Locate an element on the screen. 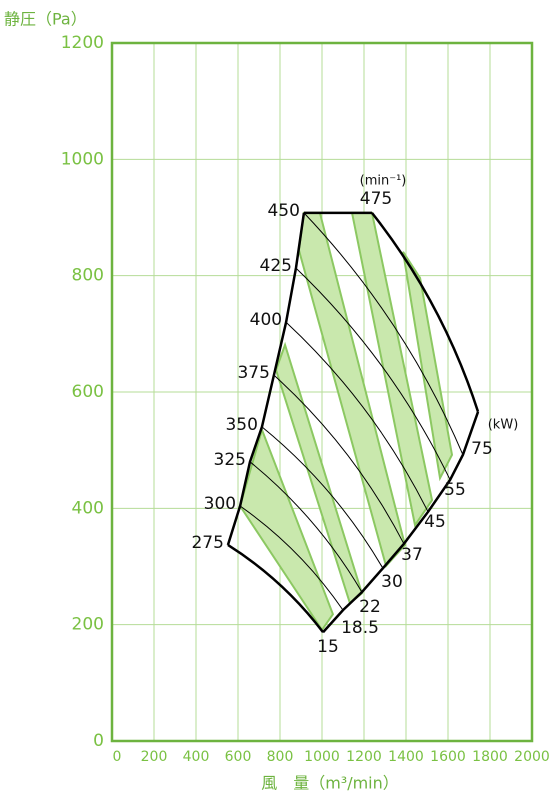  x-tick-label: 800 is located at coordinates (280, 757).